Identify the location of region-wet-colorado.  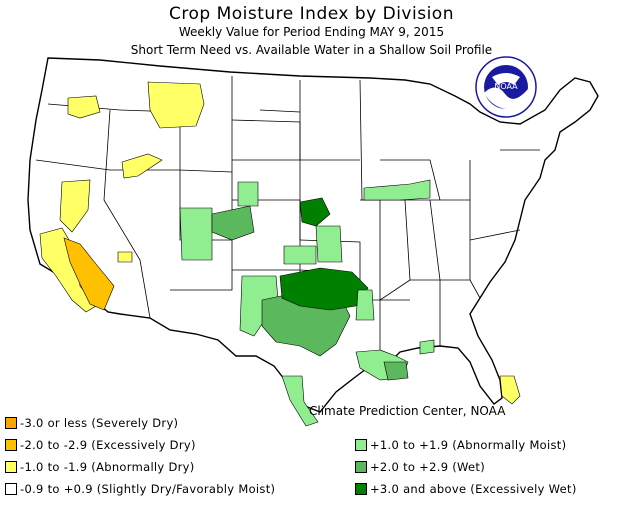
(233, 223).